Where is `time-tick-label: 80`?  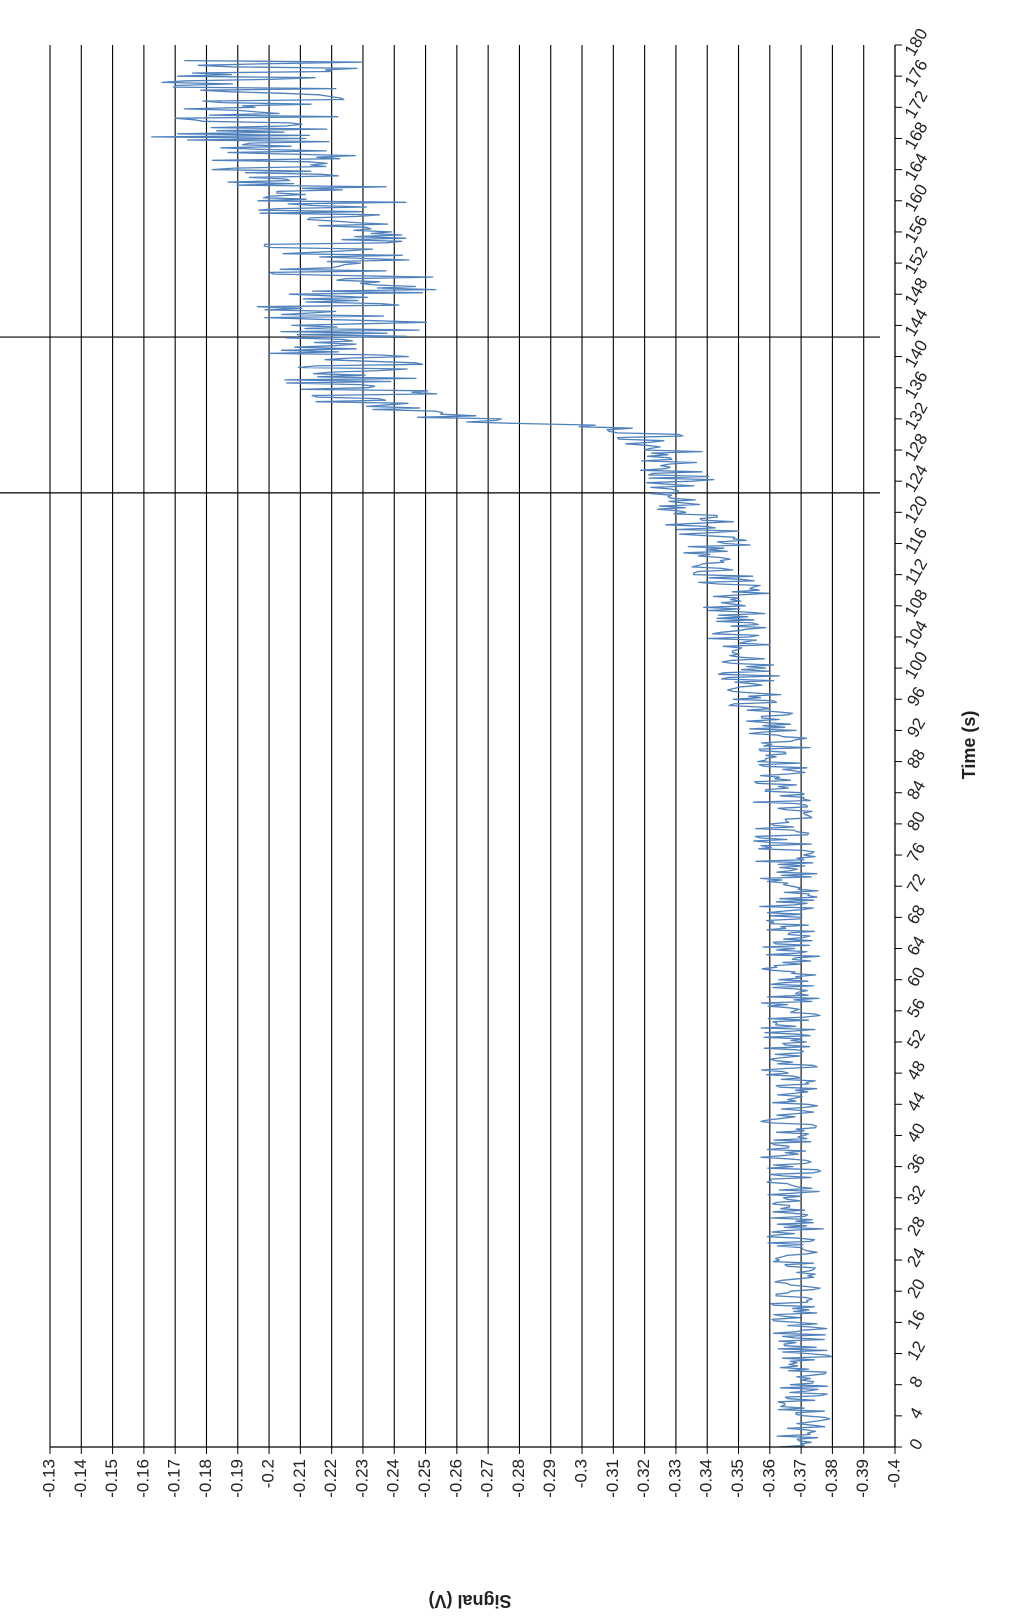 time-tick-label: 80 is located at coordinates (916, 821).